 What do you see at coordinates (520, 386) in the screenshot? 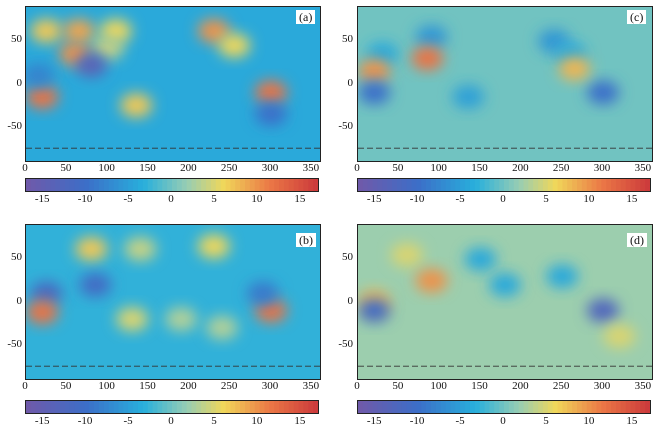
I see `x-tick-label: 200` at bounding box center [520, 386].